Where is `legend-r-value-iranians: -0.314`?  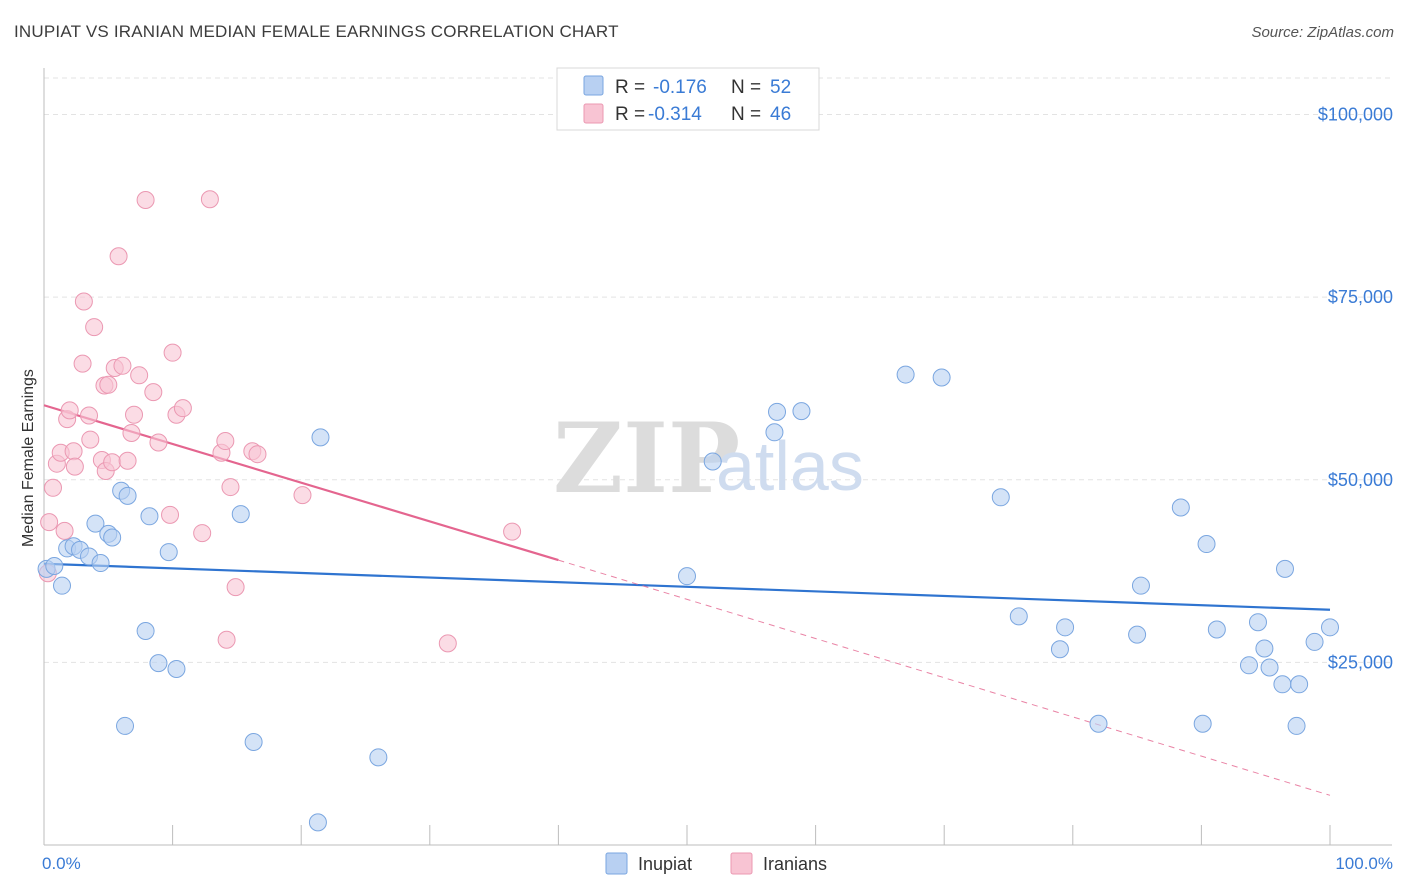
legend-r-value-iranians: -0.314 is located at coordinates (675, 114).